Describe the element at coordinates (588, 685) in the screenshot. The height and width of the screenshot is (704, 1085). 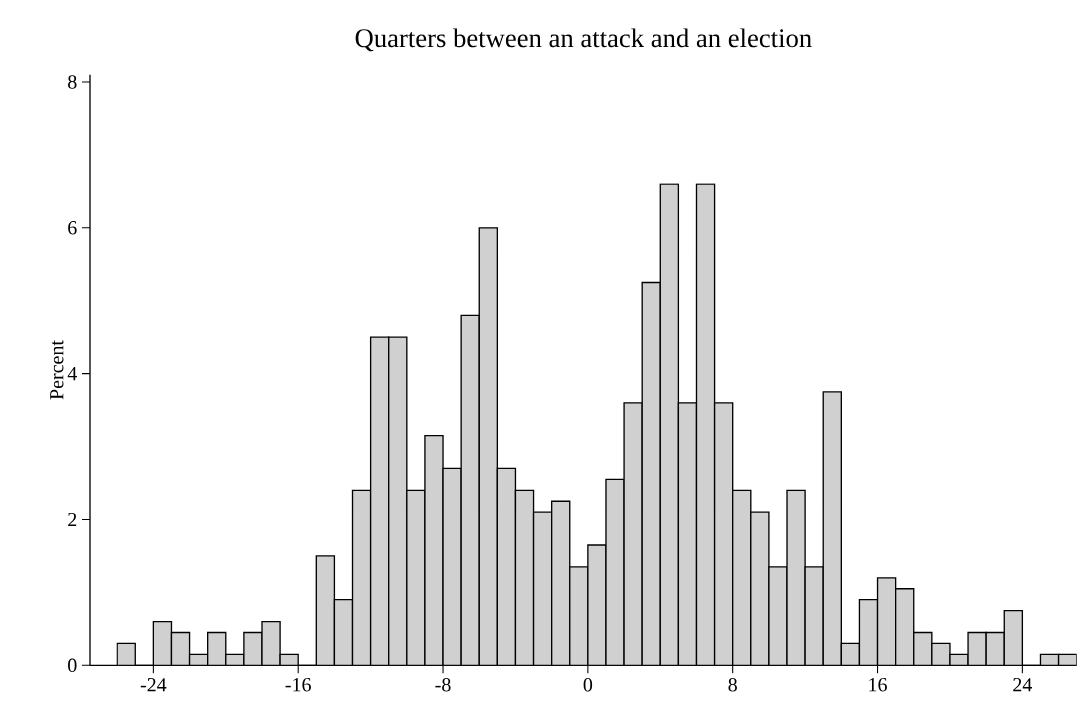
I see `x-tick-label: 0` at that location.